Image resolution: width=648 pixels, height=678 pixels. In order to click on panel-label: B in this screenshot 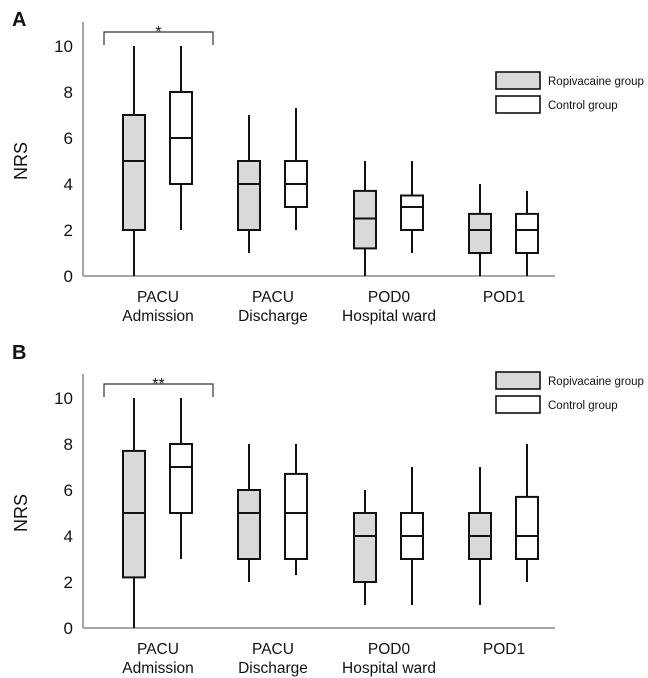, I will do `click(19, 353)`.